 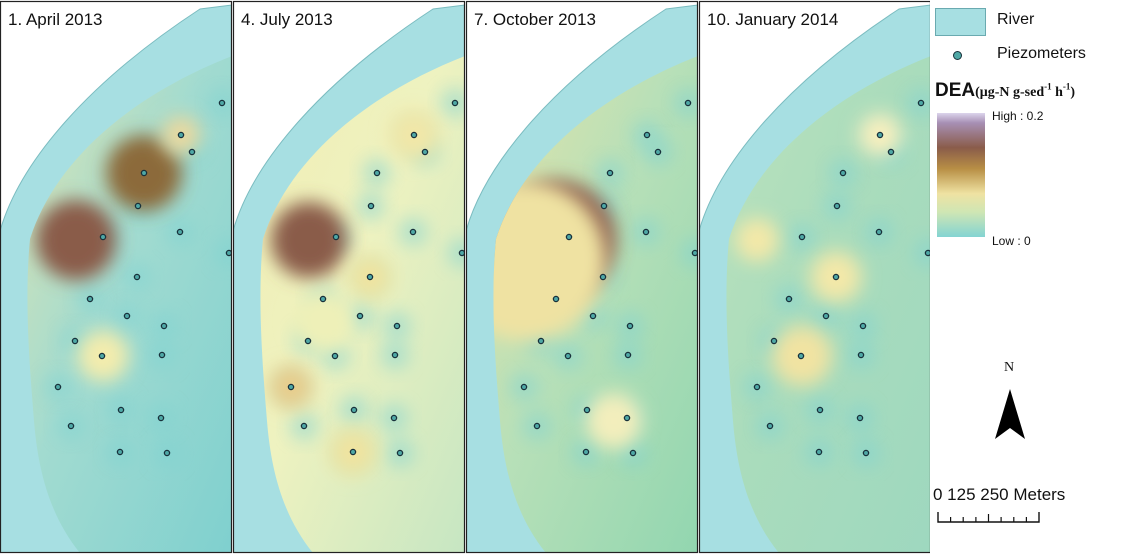 What do you see at coordinates (961, 175) in the screenshot?
I see `dea-color-ramp` at bounding box center [961, 175].